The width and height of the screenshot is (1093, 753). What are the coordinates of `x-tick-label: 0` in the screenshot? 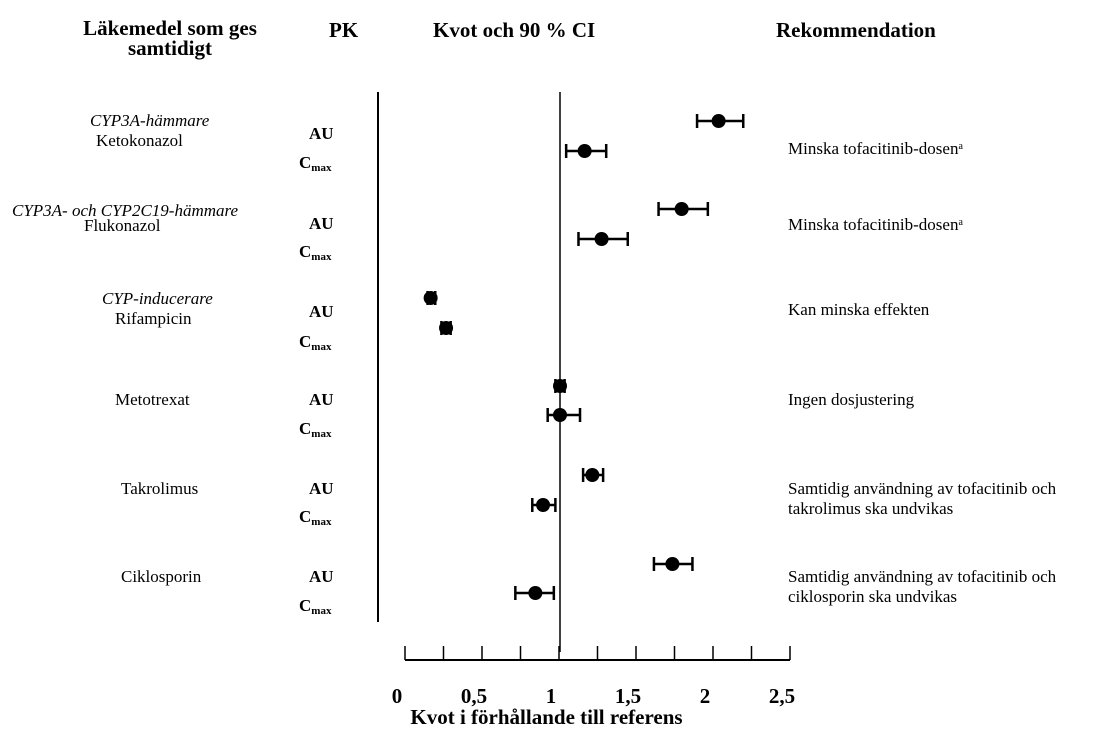 It's located at (397, 696).